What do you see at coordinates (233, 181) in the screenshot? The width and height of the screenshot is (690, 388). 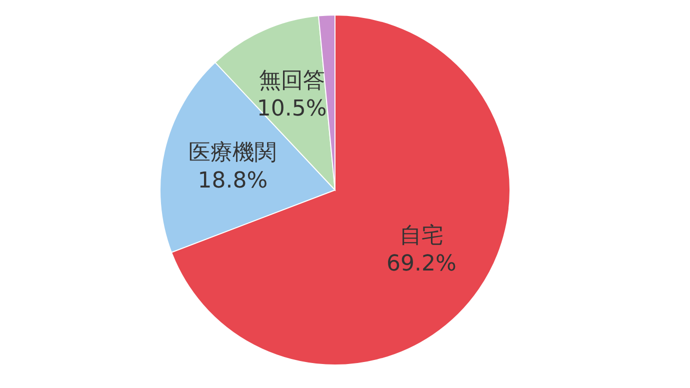 I see `data-label: 18.8%` at bounding box center [233, 181].